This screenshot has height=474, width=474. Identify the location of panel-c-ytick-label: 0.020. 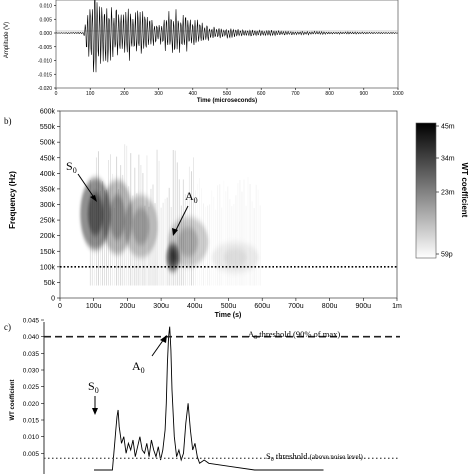
(31, 404).